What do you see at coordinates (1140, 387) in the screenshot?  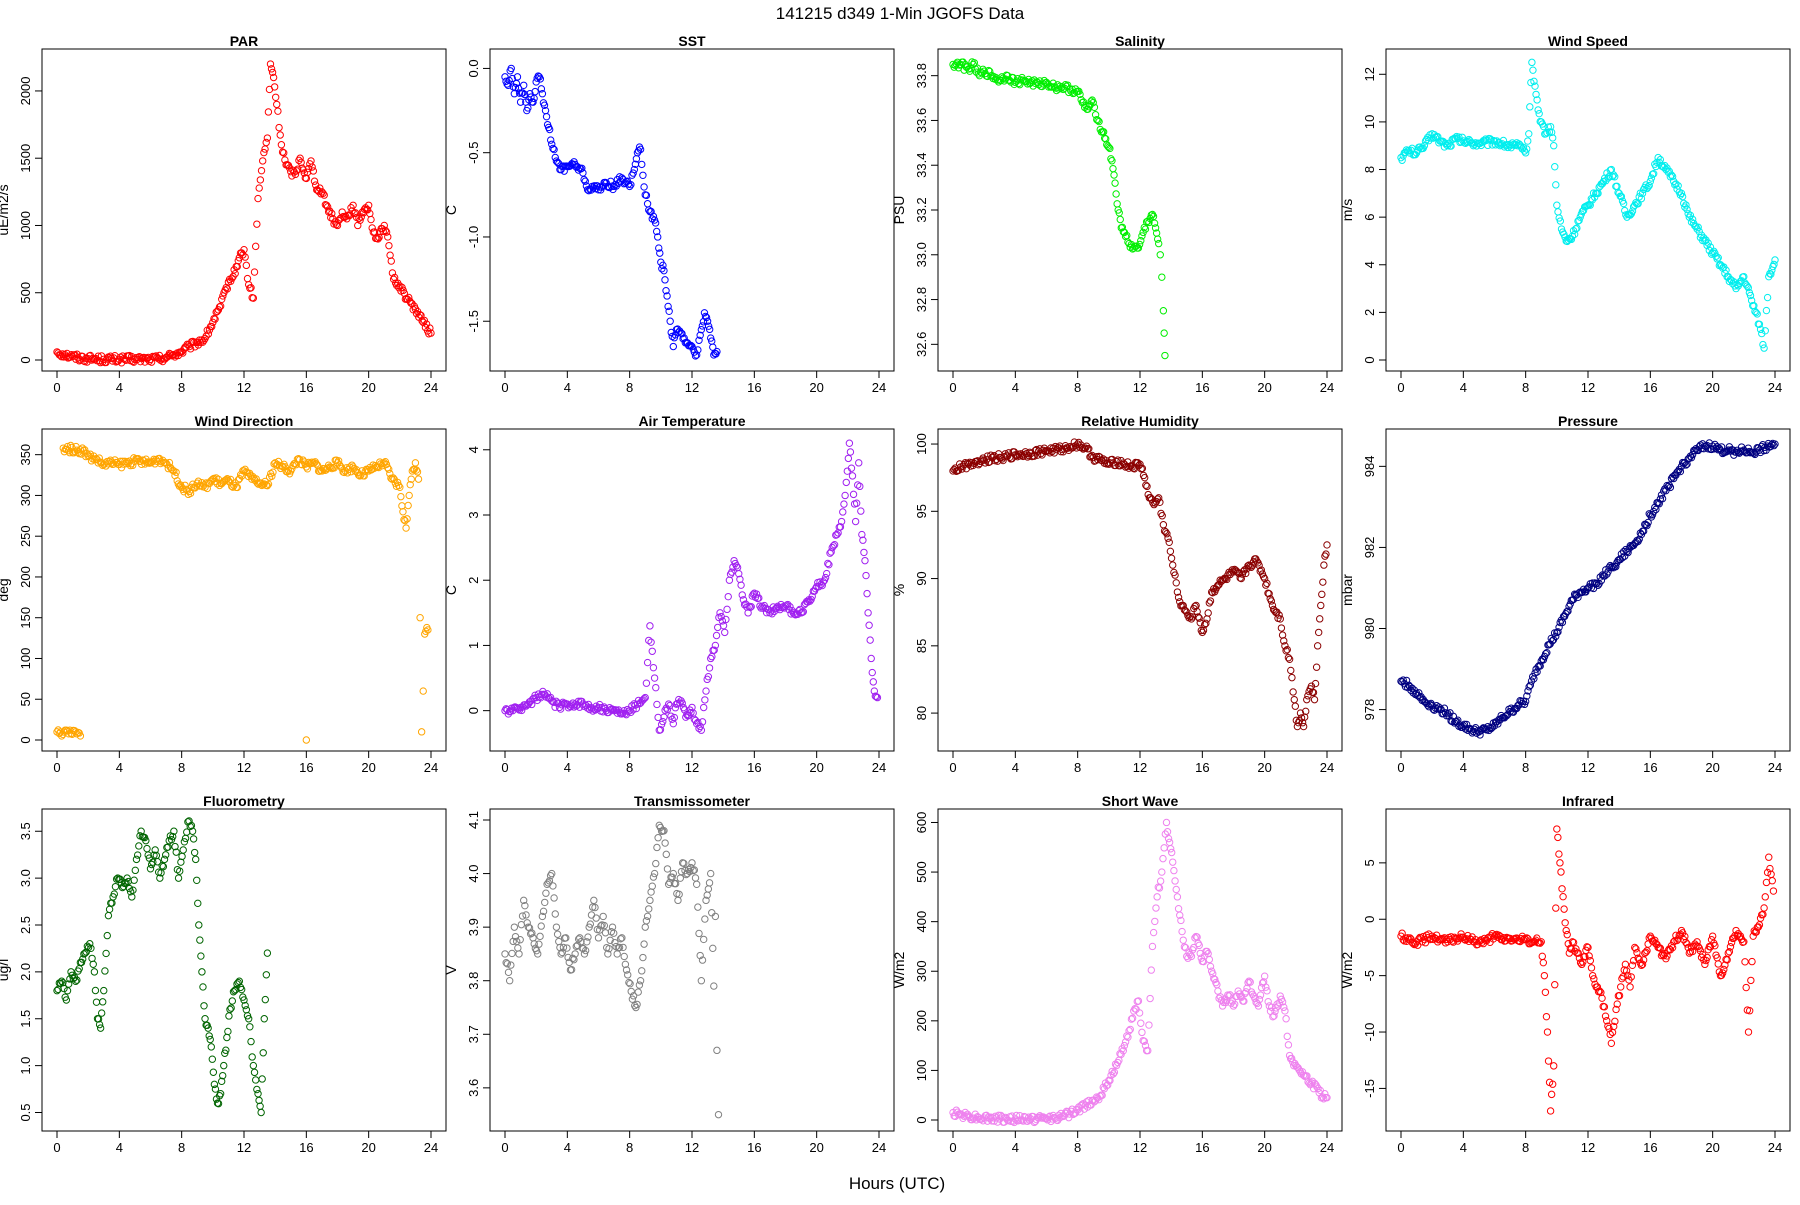 I see `x-tick-label: 12` at bounding box center [1140, 387].